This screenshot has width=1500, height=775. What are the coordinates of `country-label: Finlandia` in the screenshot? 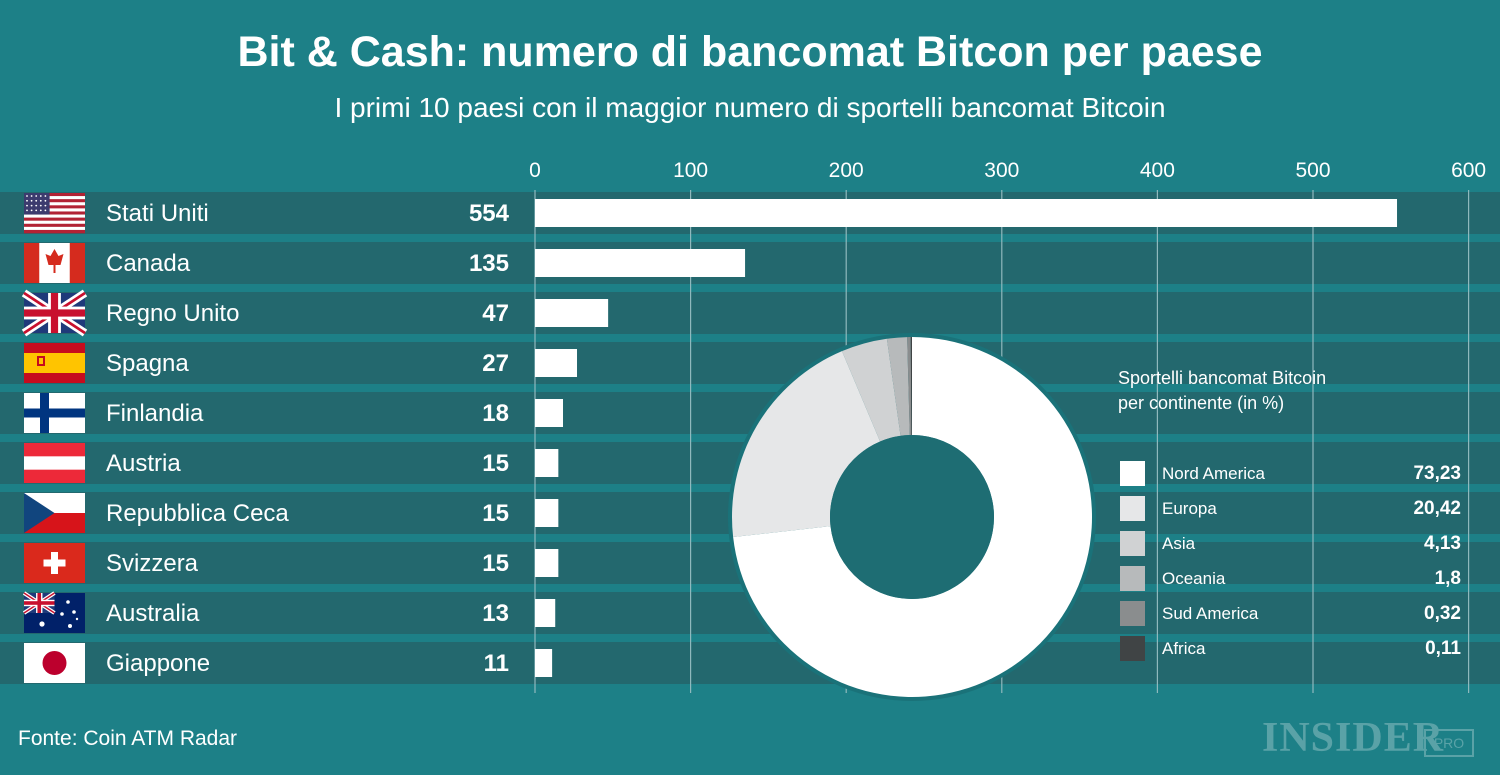 It's located at (155, 413).